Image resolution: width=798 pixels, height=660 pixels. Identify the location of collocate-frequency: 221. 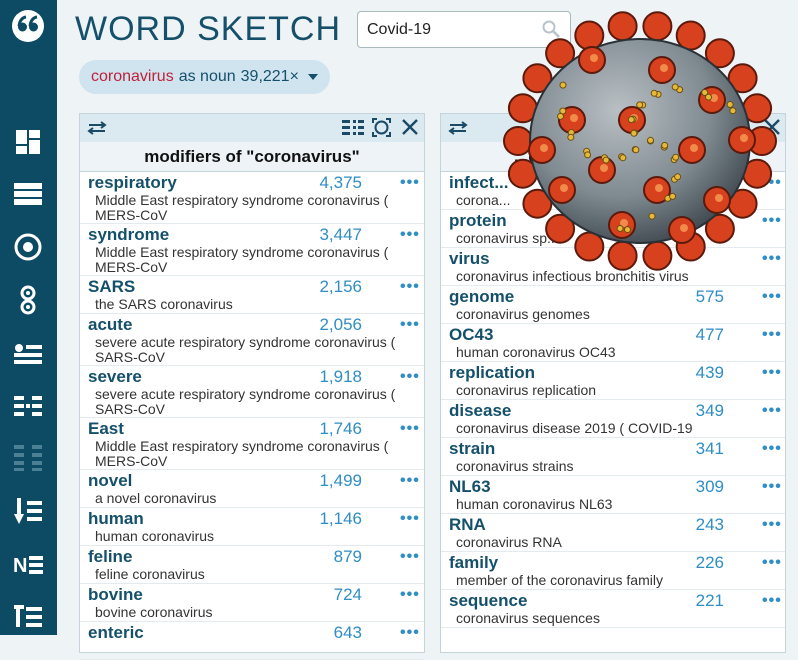
(689, 601).